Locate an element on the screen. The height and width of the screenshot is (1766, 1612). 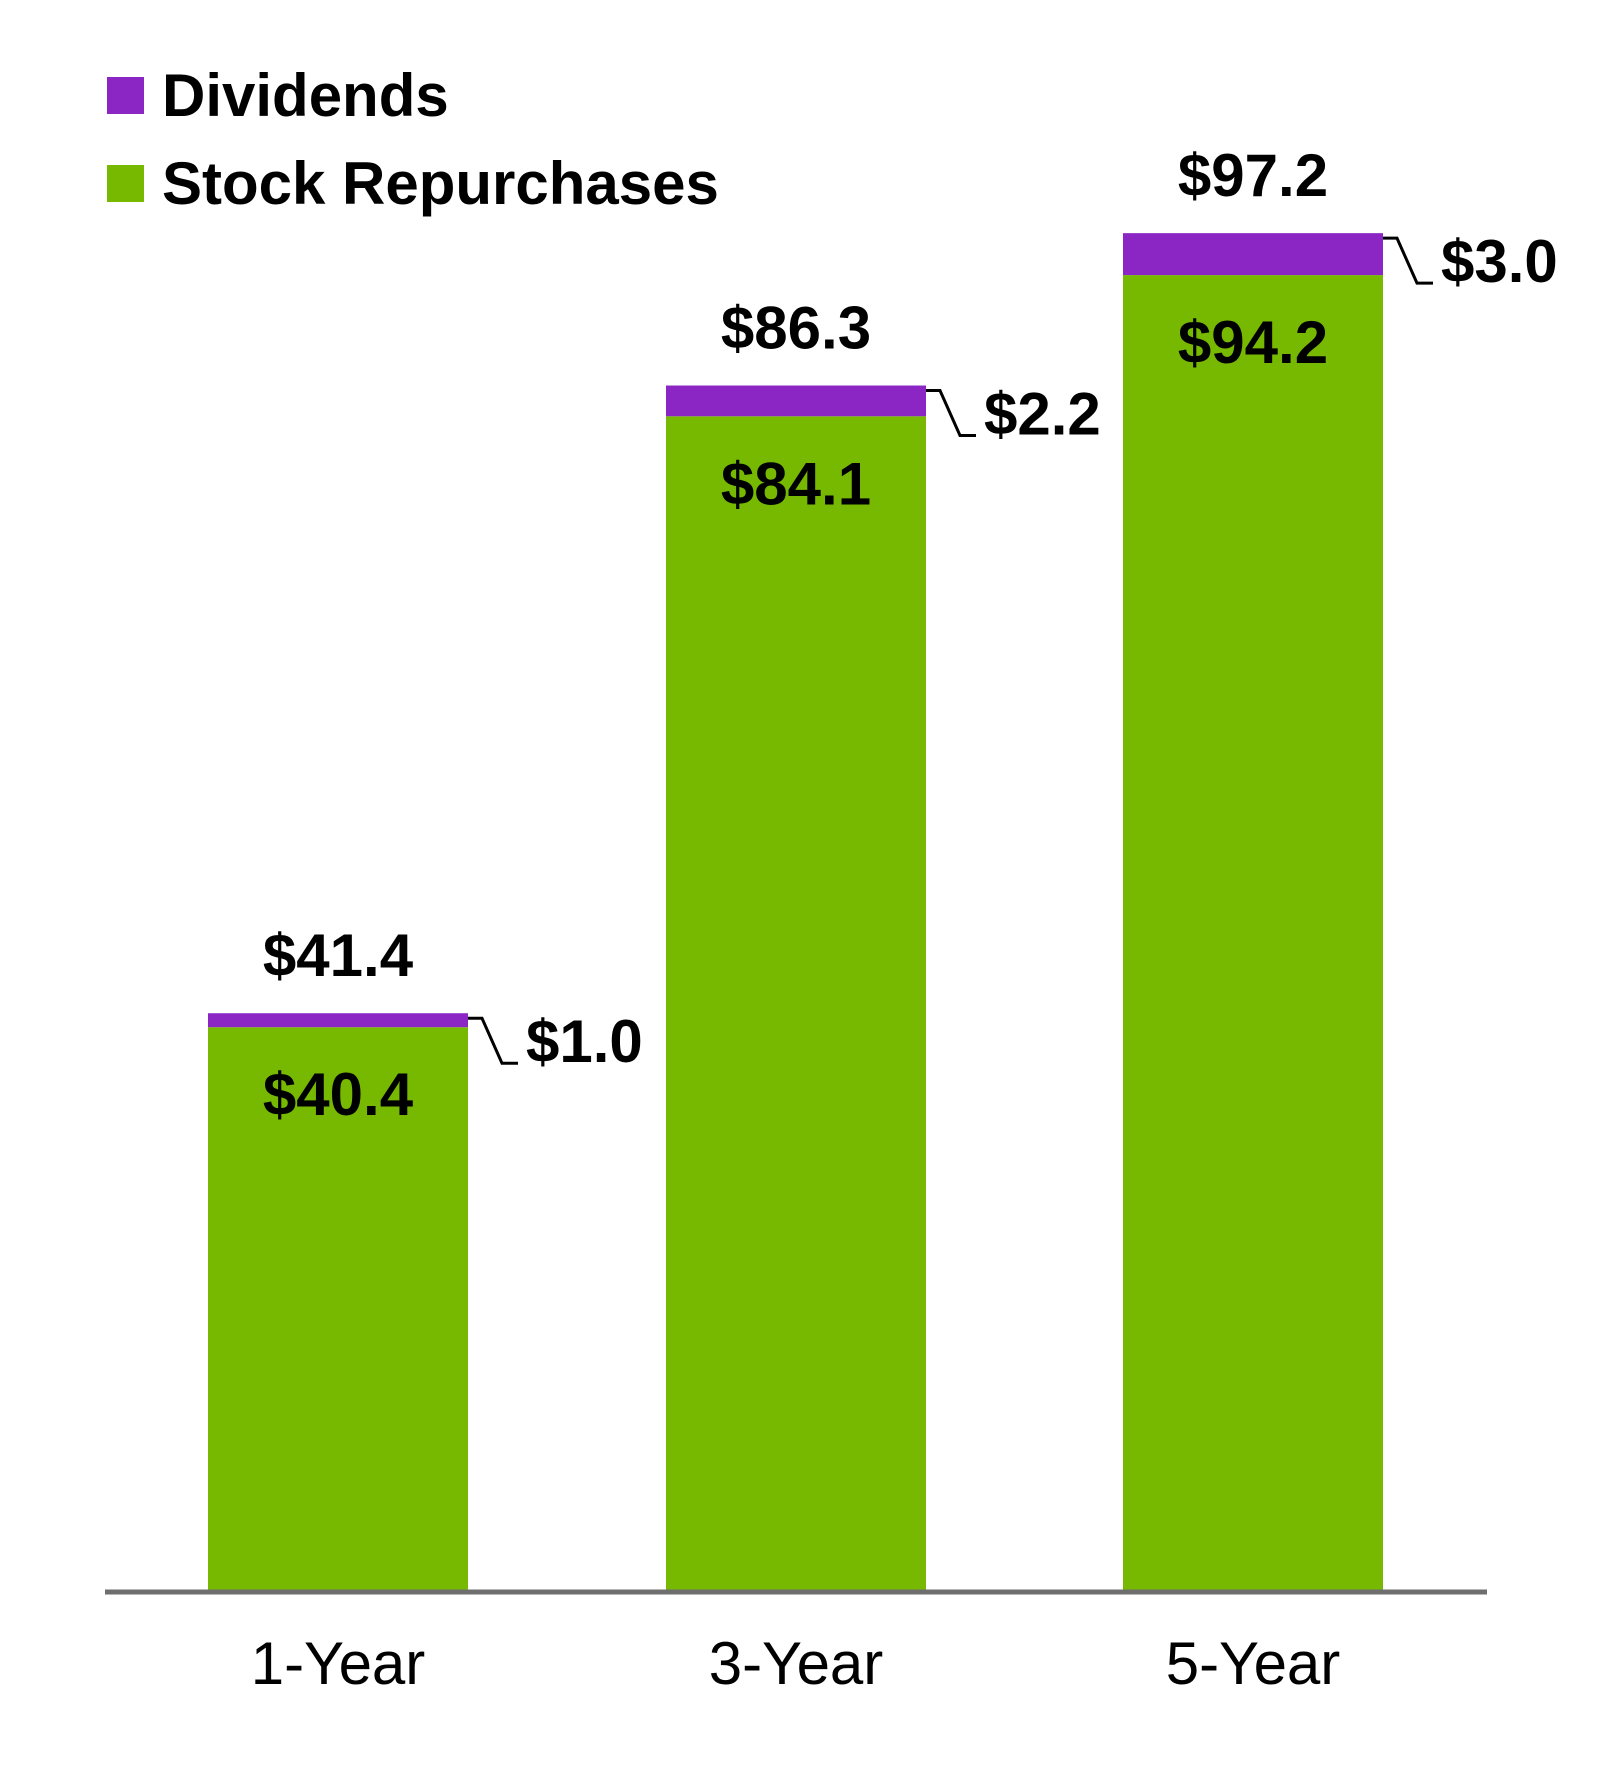
x-axis-ticks: 1-Year 3-Year 5-Year is located at coordinates (796, 1663).